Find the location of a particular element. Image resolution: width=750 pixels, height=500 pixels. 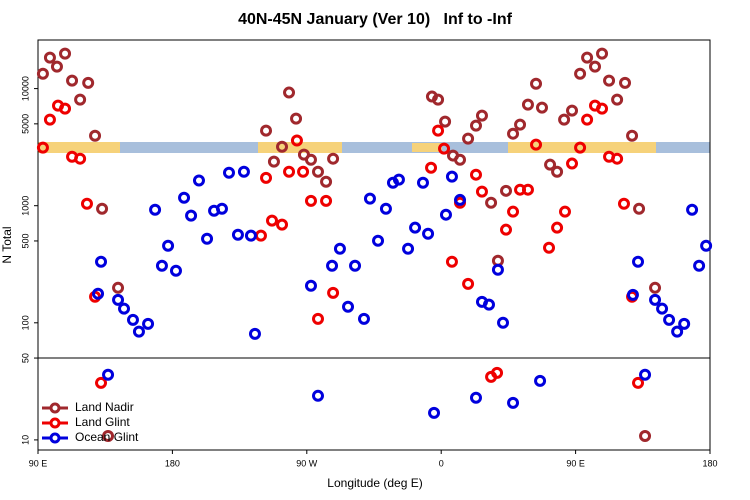

y-tick-label: 500 is located at coordinates (25, 240).